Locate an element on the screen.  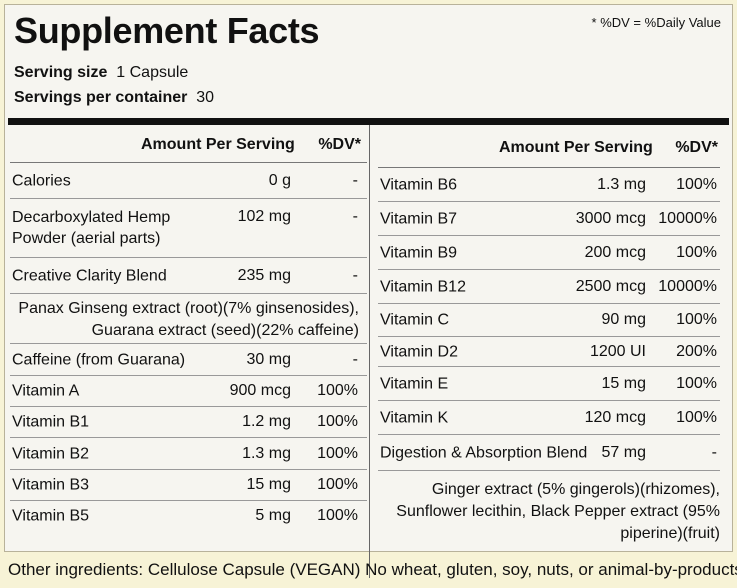
nutrient-name: Digestion & Absorption Blend is located at coordinates (484, 452).